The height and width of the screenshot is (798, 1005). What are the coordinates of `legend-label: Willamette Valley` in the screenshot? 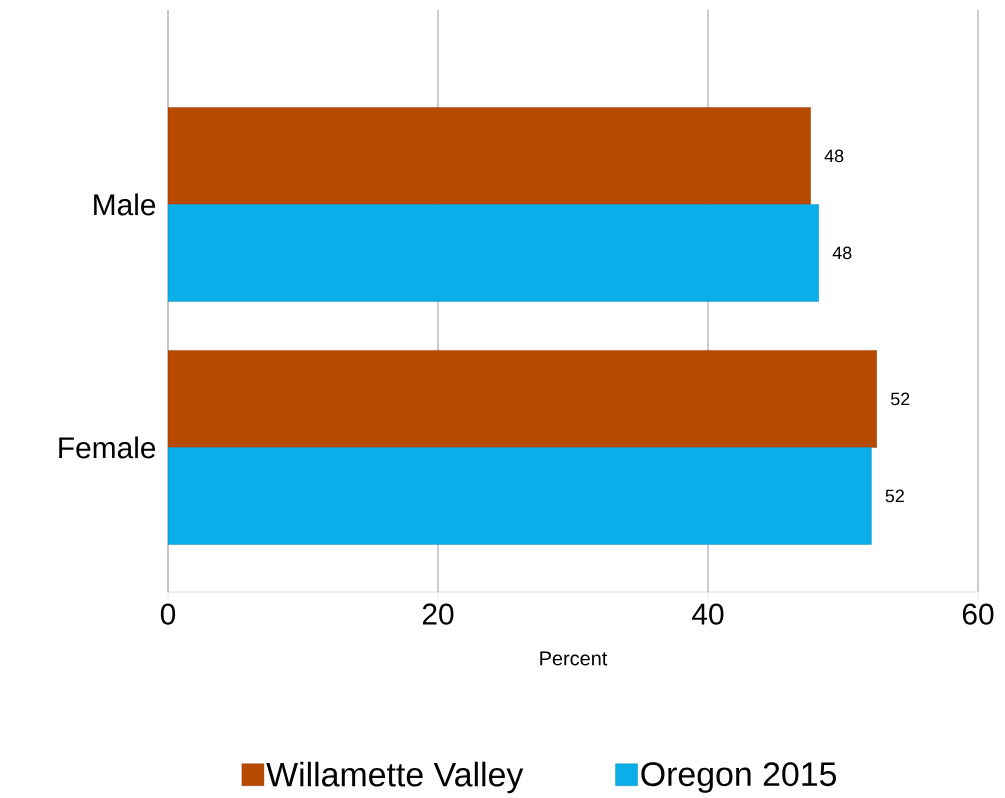 It's located at (395, 777).